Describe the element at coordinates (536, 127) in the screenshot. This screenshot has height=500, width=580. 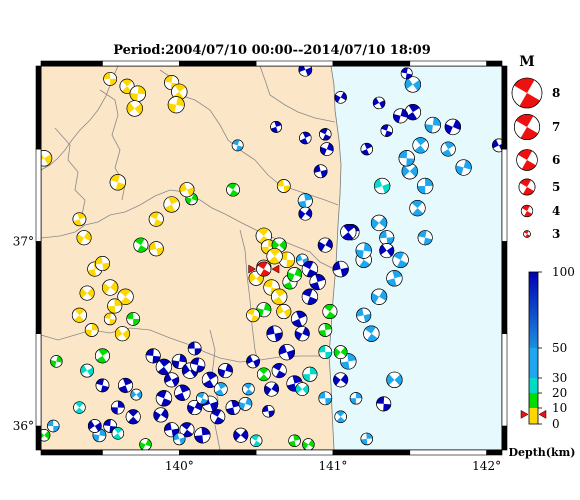
I see `magnitude-legend-item: 7` at that location.